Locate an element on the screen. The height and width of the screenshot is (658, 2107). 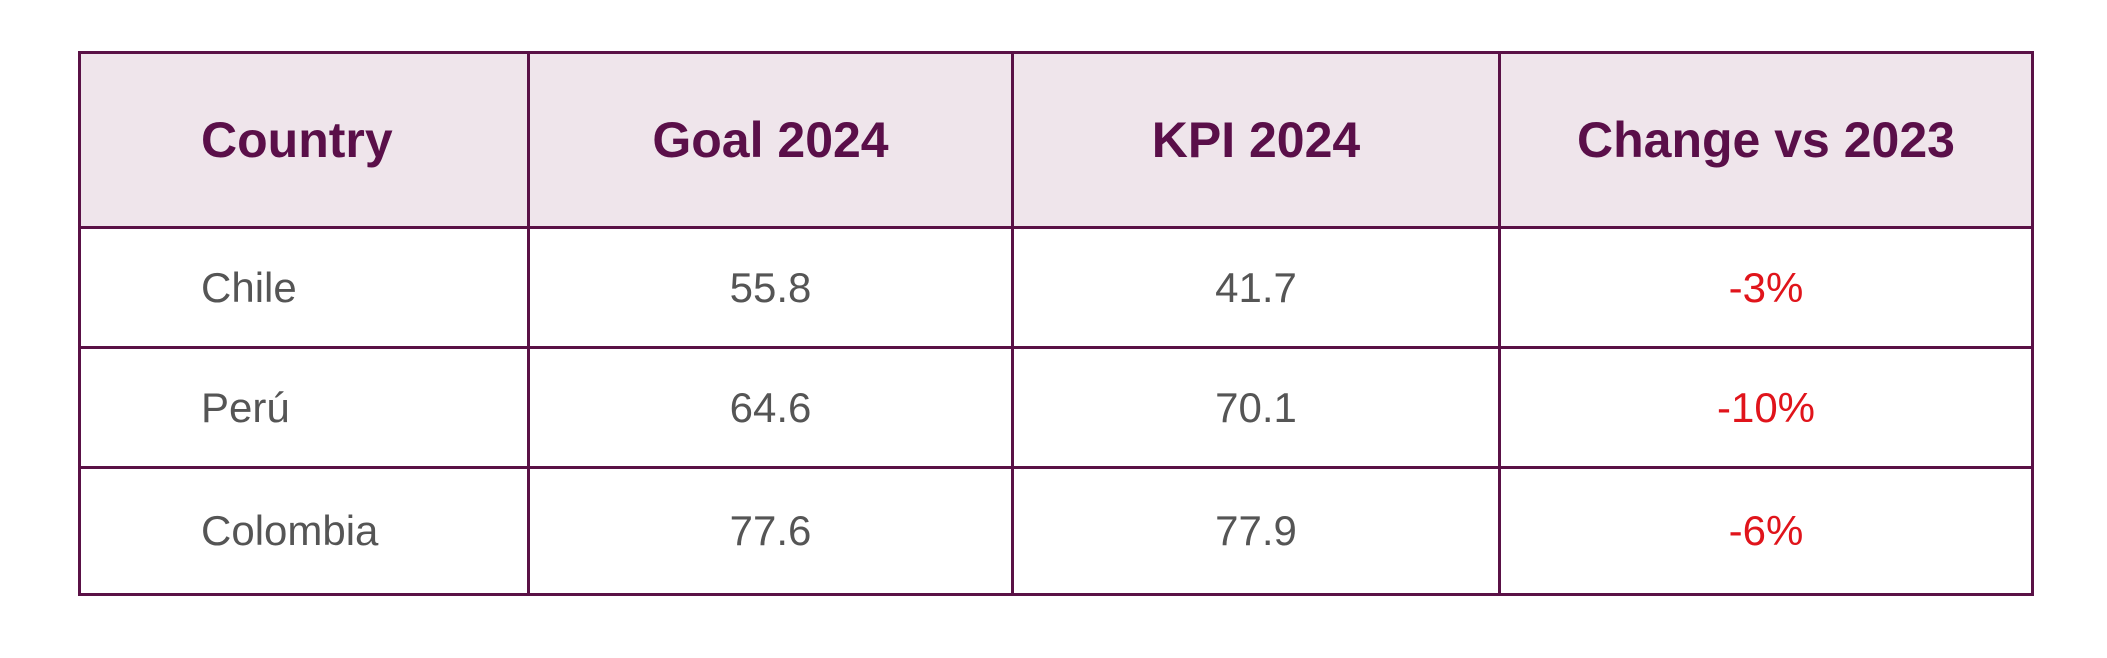
cell-change-vs-2023: -3% is located at coordinates (1766, 287).